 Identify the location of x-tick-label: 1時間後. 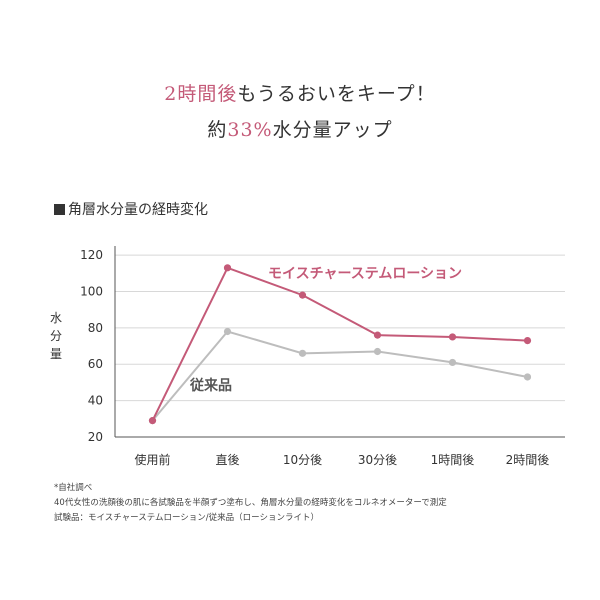
(453, 460).